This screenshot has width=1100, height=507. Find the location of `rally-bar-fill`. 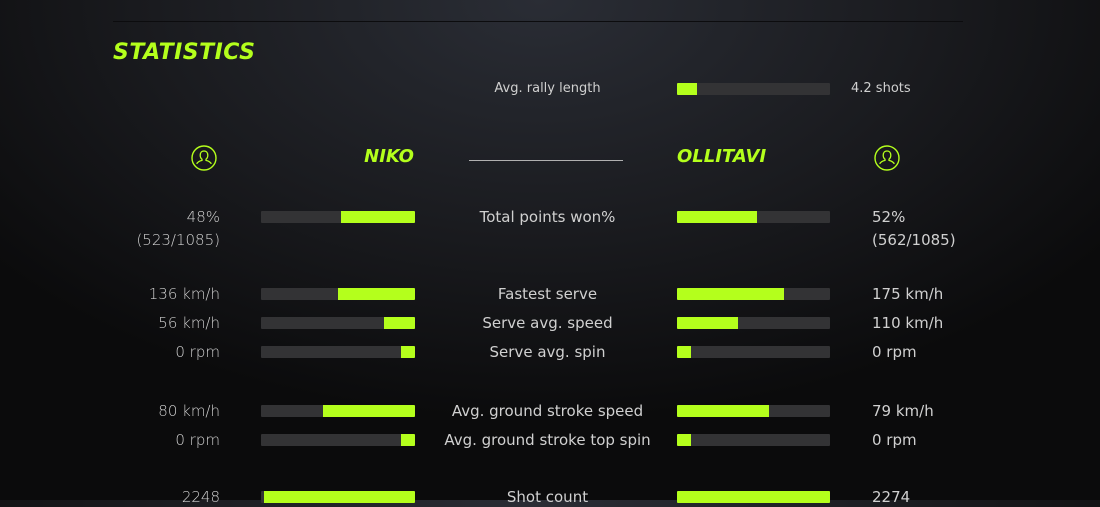

rally-bar-fill is located at coordinates (687, 89).